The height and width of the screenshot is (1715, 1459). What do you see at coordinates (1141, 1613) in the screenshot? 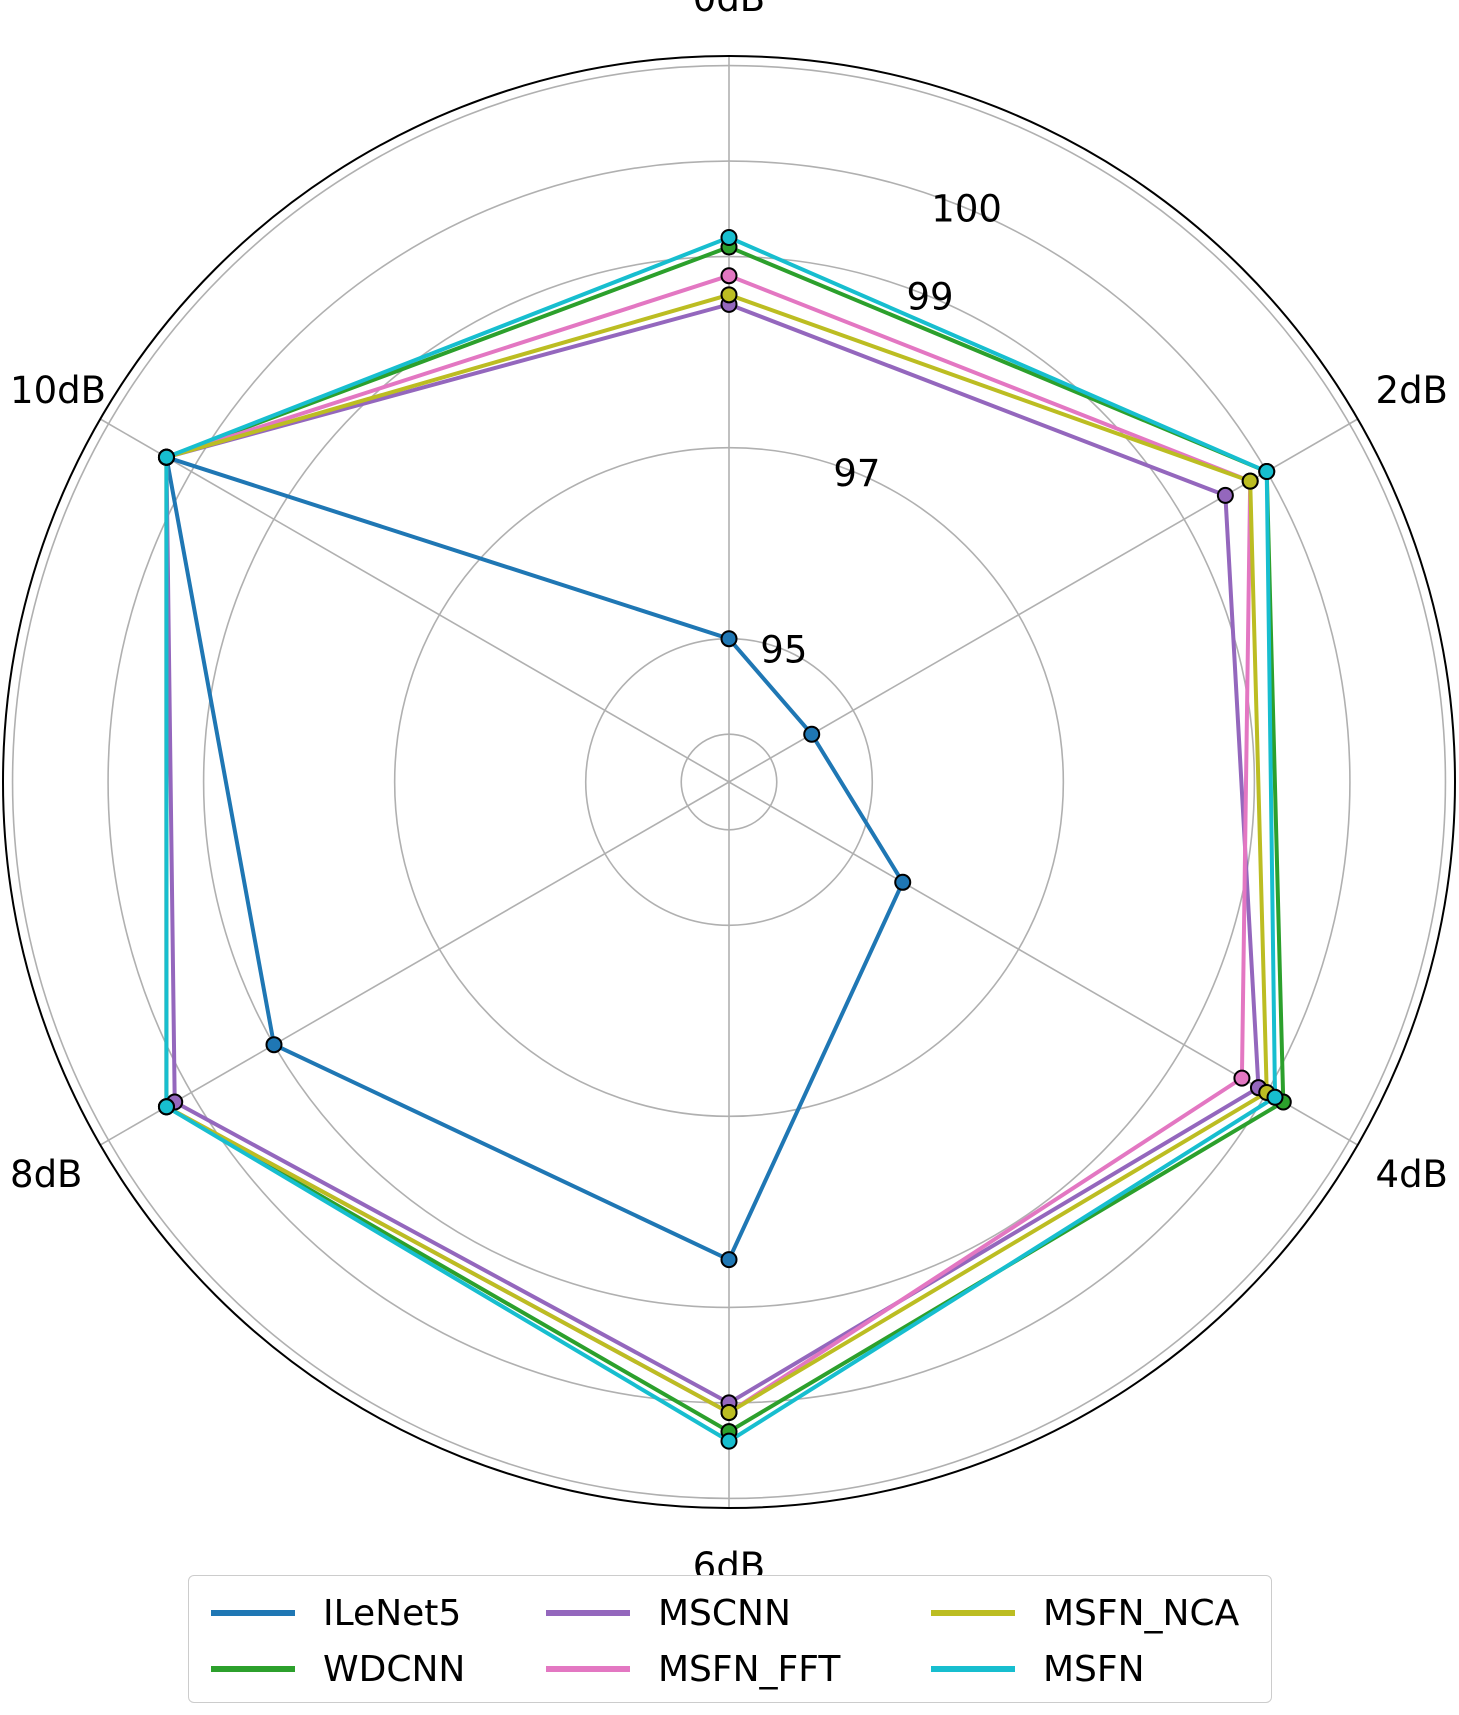
I see `legend-label: MSFN_NCA` at bounding box center [1141, 1613].